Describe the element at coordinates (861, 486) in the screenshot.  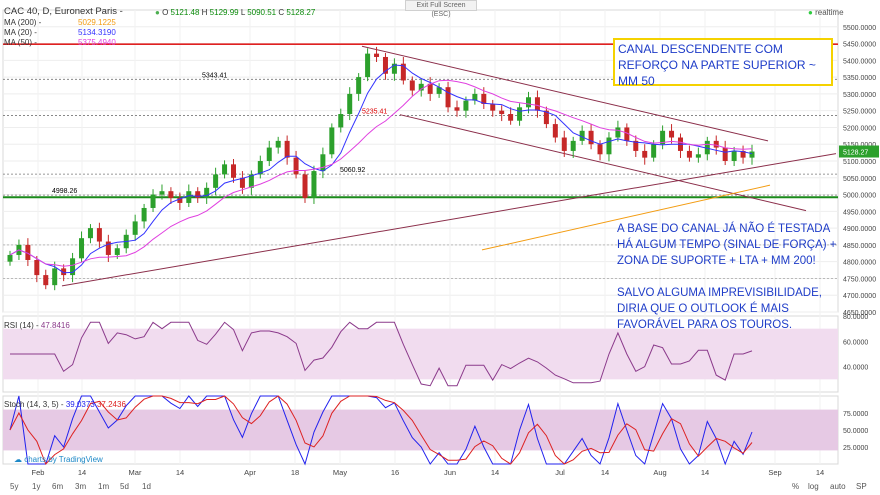
I see `sp-button: SP` at that location.